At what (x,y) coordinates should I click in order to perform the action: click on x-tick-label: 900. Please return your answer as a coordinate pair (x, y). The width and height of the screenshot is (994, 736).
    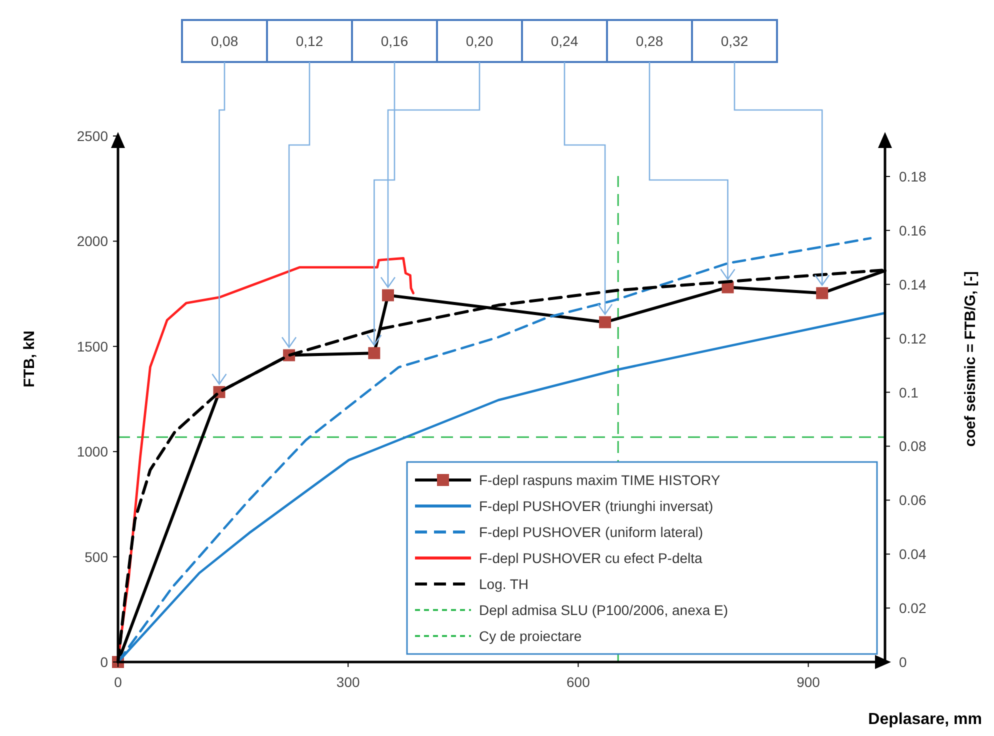
    Looking at the image, I should click on (808, 682).